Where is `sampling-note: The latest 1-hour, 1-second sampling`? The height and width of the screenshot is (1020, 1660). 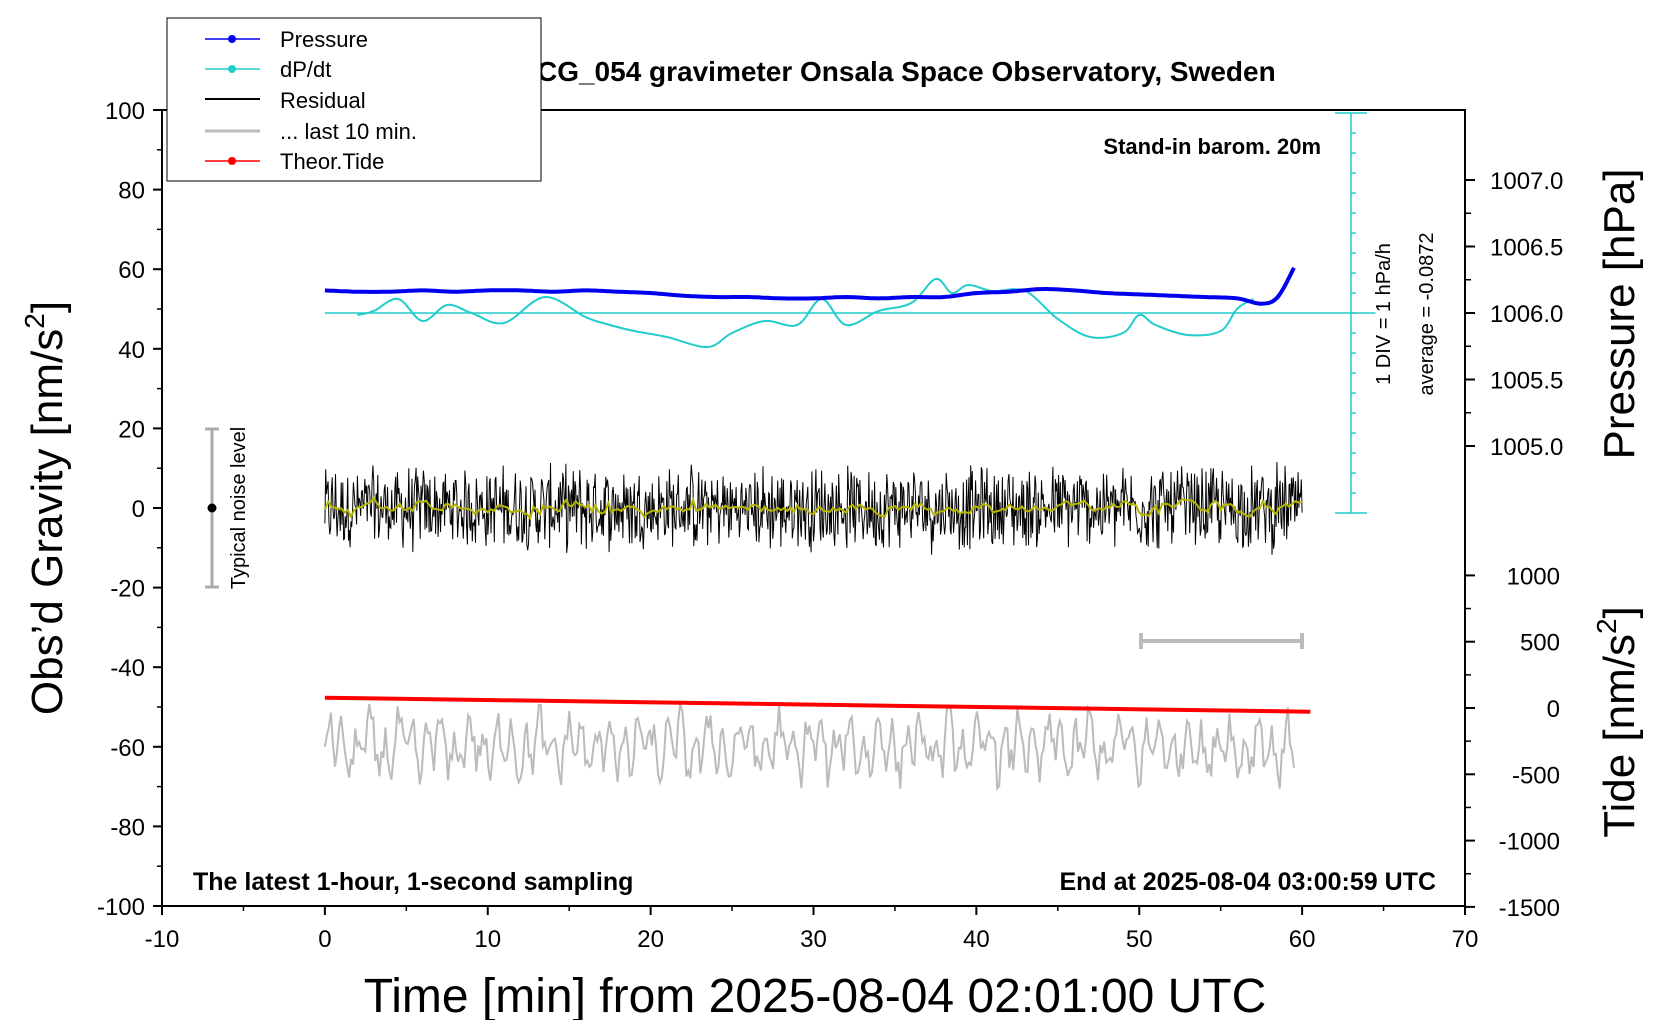
sampling-note: The latest 1-hour, 1-second sampling is located at coordinates (413, 882).